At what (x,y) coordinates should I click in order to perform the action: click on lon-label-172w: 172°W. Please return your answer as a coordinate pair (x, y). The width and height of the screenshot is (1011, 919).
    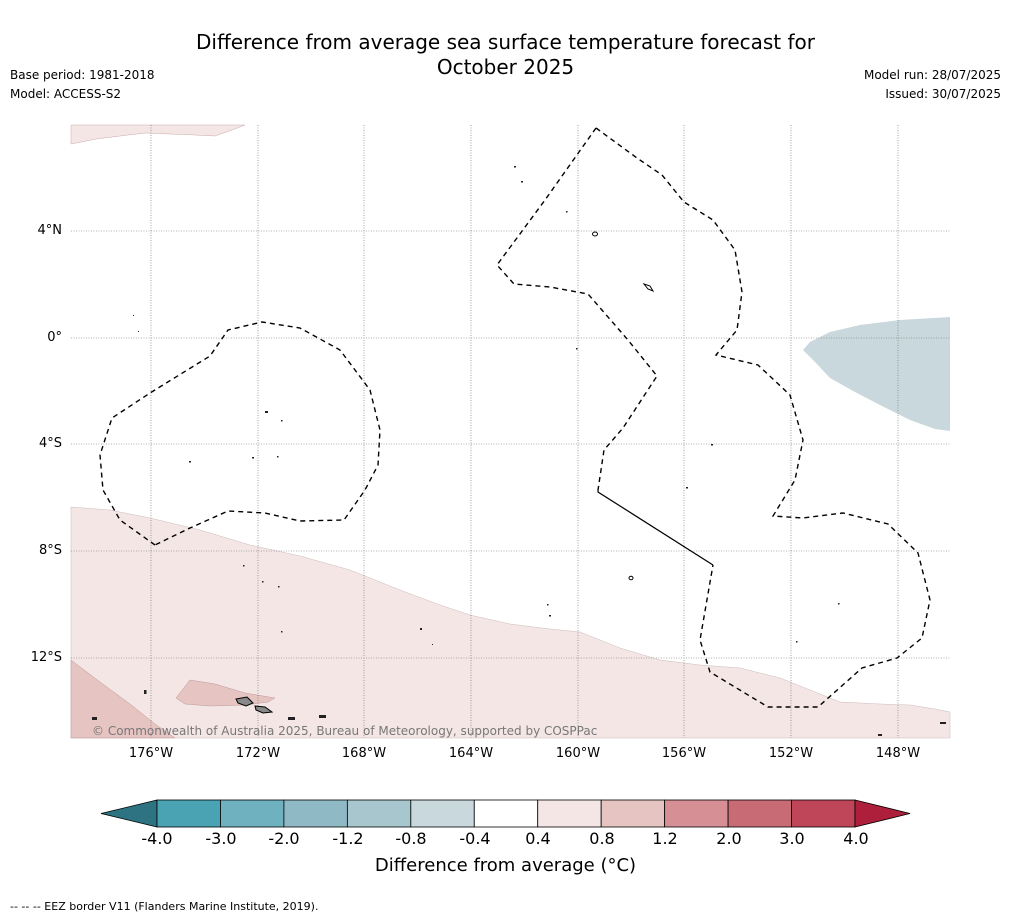
    Looking at the image, I should click on (258, 753).